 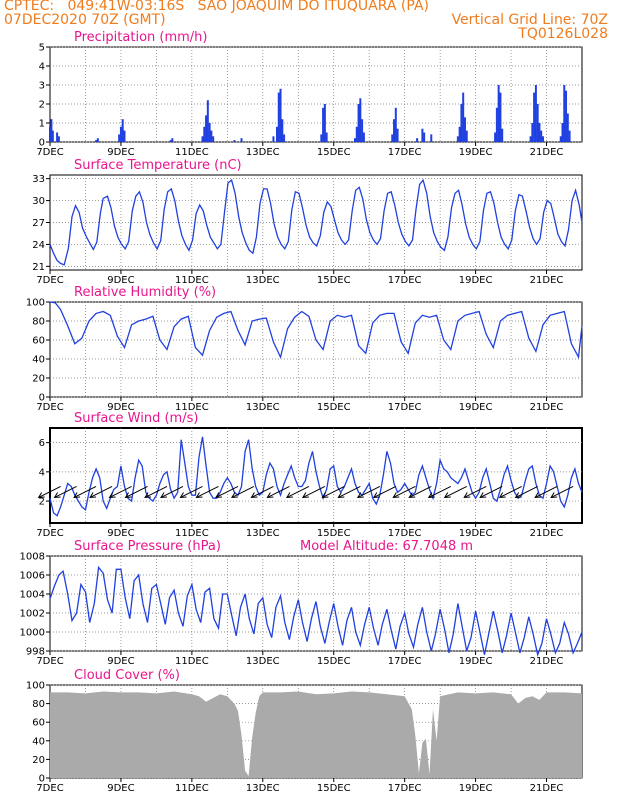 I want to click on header-model-id: TQ0126L028, so click(x=563, y=34).